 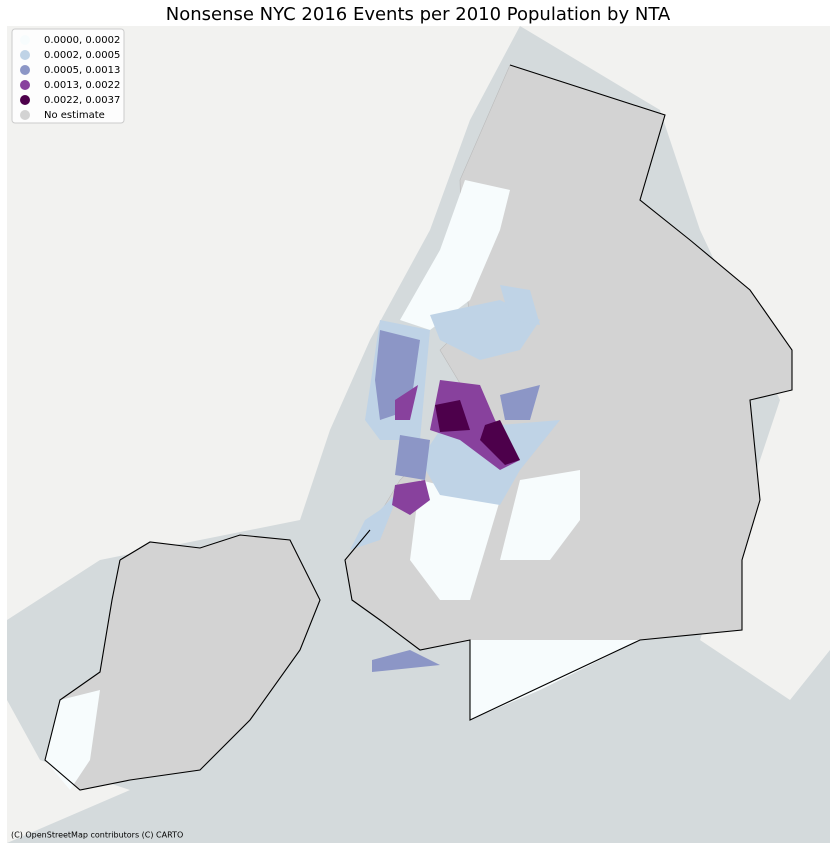 What do you see at coordinates (74, 115) in the screenshot?
I see `legend-label: No estimate` at bounding box center [74, 115].